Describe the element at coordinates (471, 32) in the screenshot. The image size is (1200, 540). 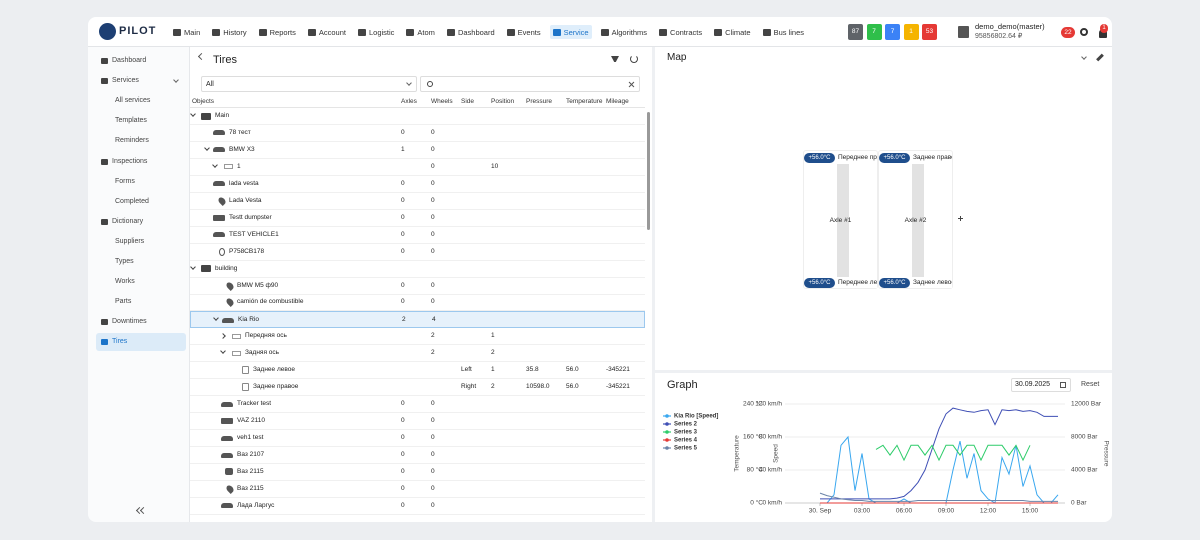
I see `nav-item: Dashboard` at that location.